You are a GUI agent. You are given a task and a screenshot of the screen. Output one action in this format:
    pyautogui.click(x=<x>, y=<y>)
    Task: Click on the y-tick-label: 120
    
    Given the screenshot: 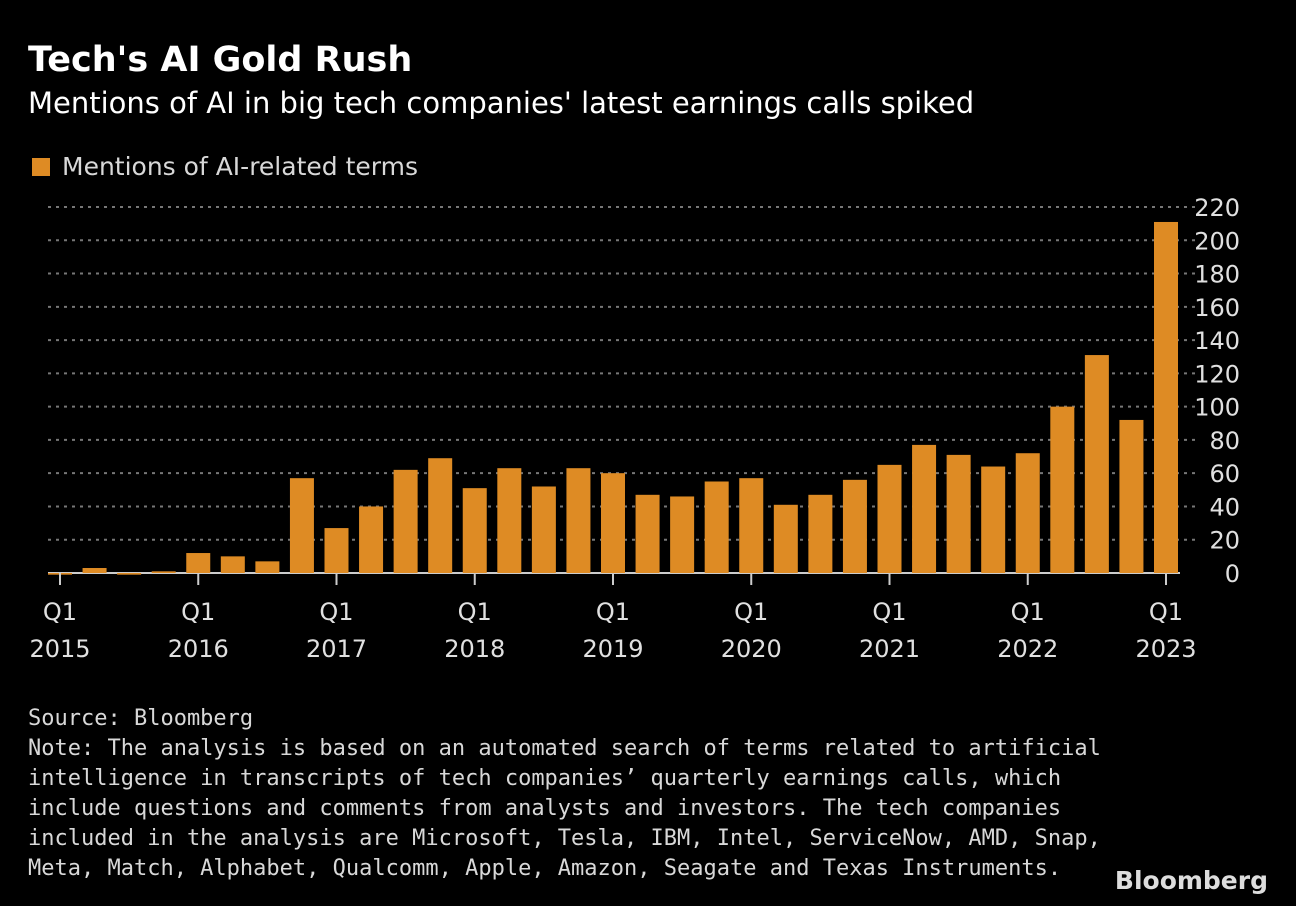 What is the action you would take?
    pyautogui.click(x=1217, y=374)
    